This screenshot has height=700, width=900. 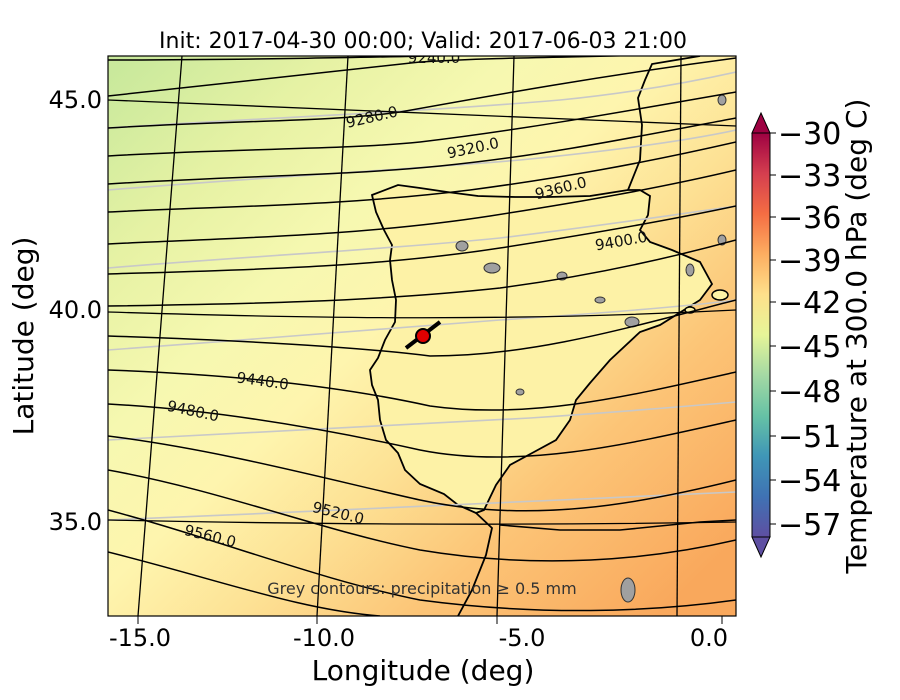 I want to click on y-tick-label: 45.0, so click(x=75, y=100).